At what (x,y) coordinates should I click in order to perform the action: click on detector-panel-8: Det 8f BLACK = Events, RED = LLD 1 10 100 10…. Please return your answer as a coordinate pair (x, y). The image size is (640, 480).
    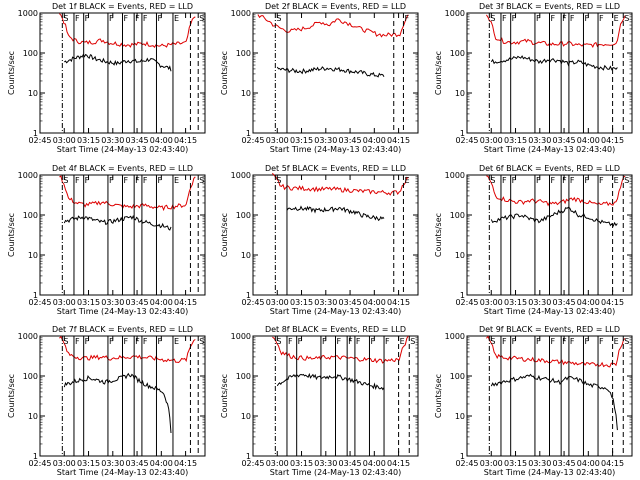
    Looking at the image, I should click on (319, 401).